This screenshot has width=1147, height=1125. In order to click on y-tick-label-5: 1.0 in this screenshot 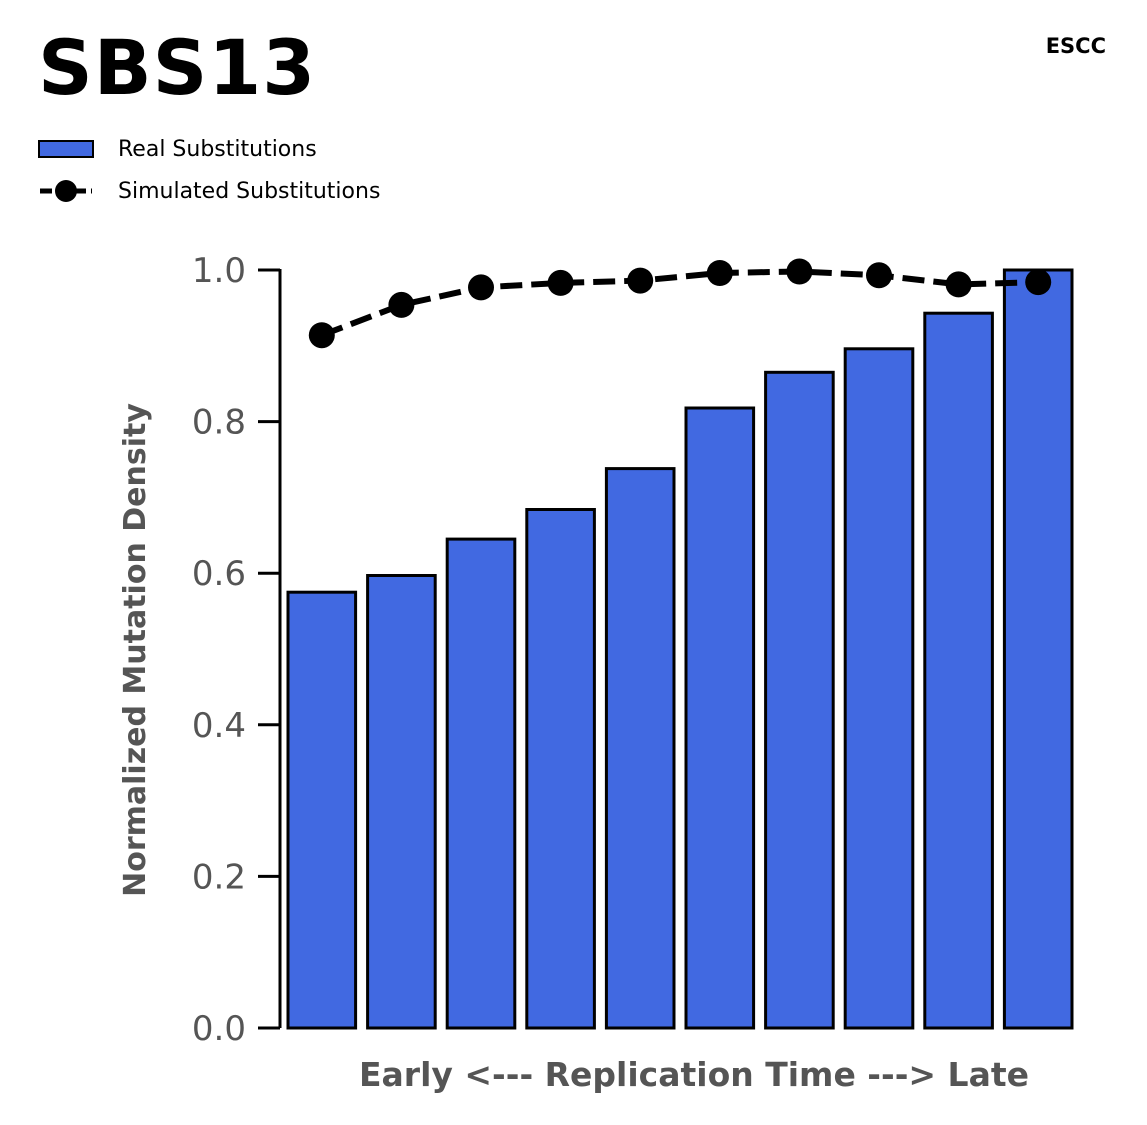, I will do `click(219, 271)`.